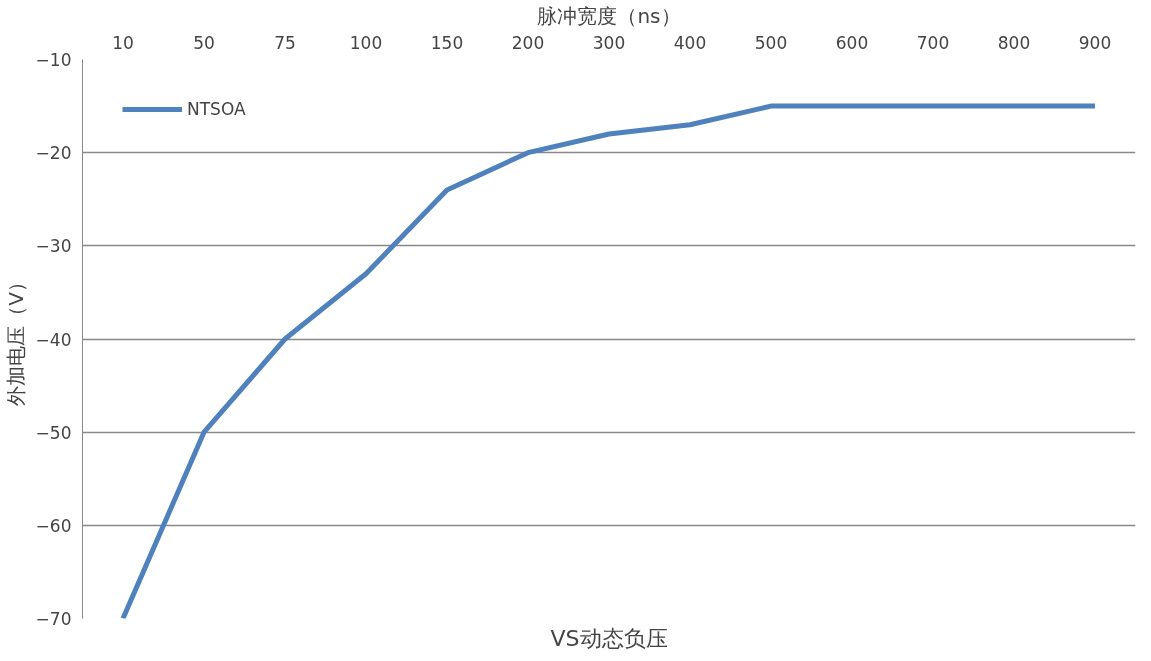 The width and height of the screenshot is (1151, 661). I want to click on x-tick-label: 75, so click(285, 42).